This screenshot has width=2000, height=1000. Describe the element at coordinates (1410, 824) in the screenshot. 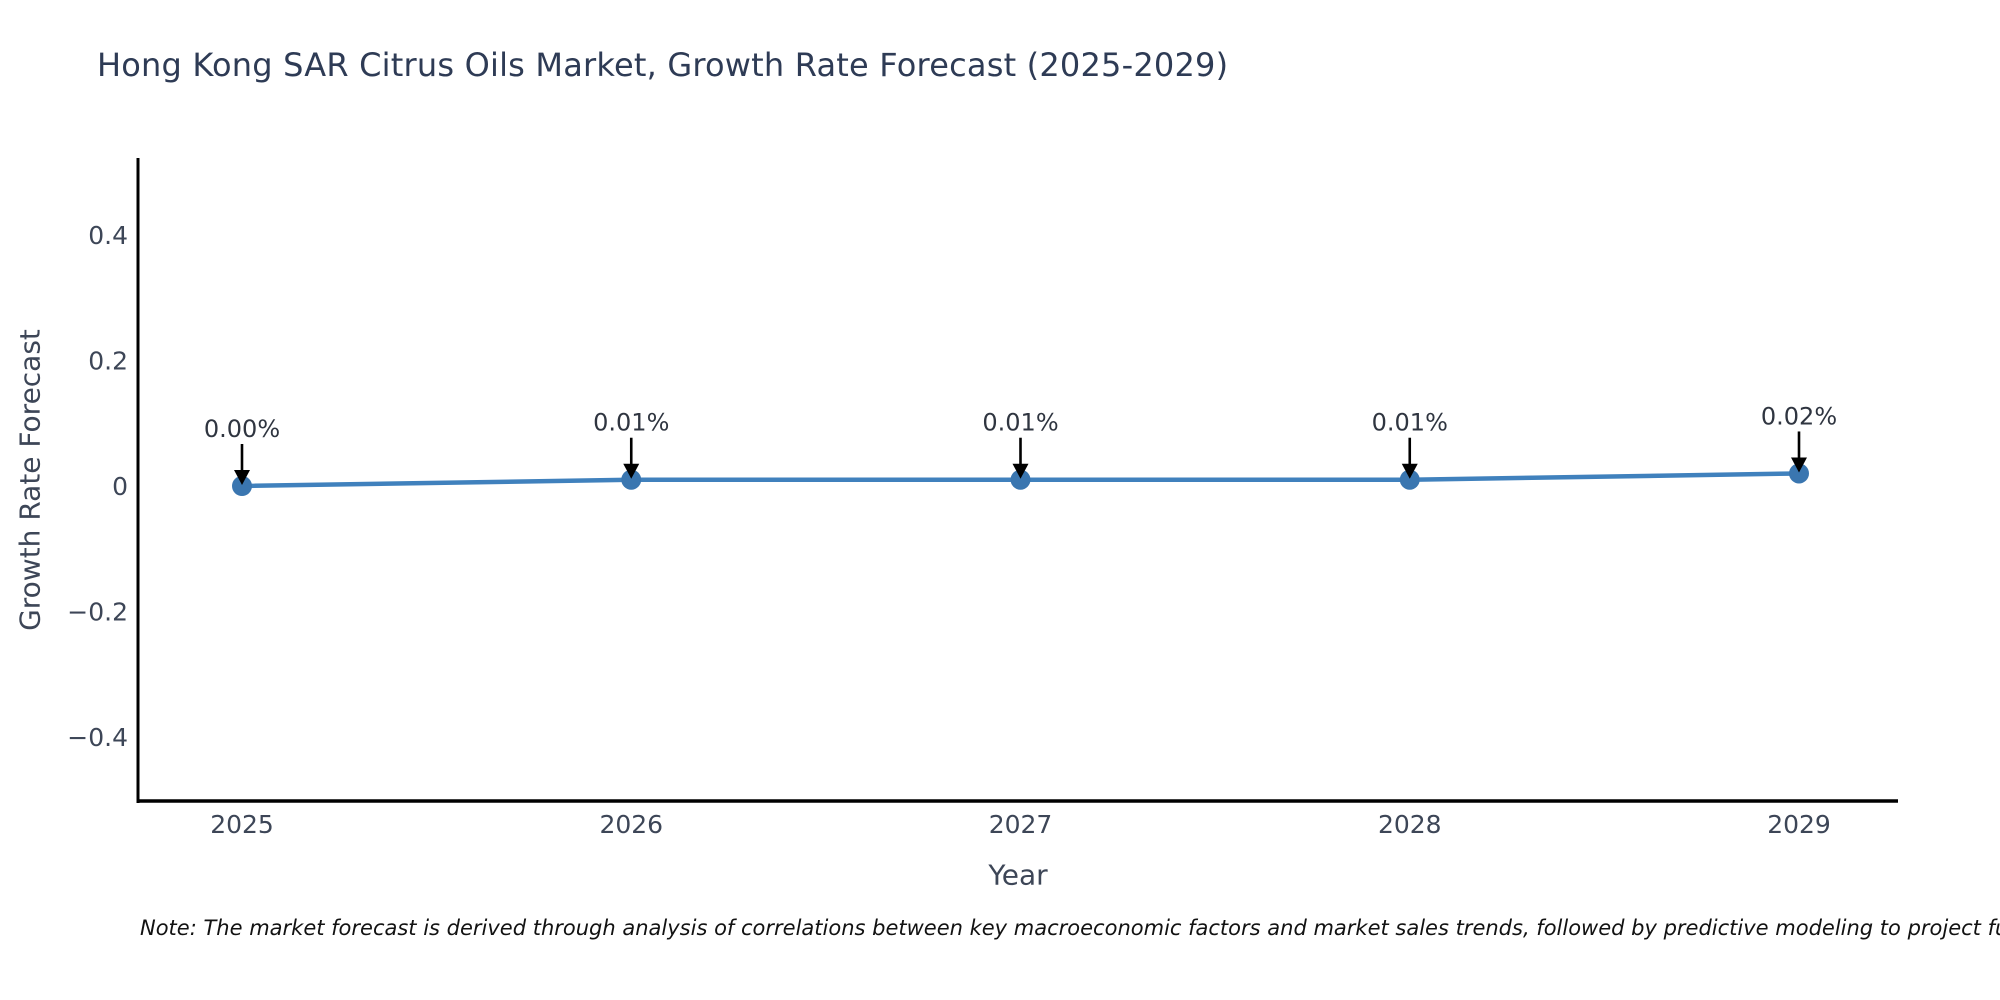

I see `x-tick-label: 2028` at that location.